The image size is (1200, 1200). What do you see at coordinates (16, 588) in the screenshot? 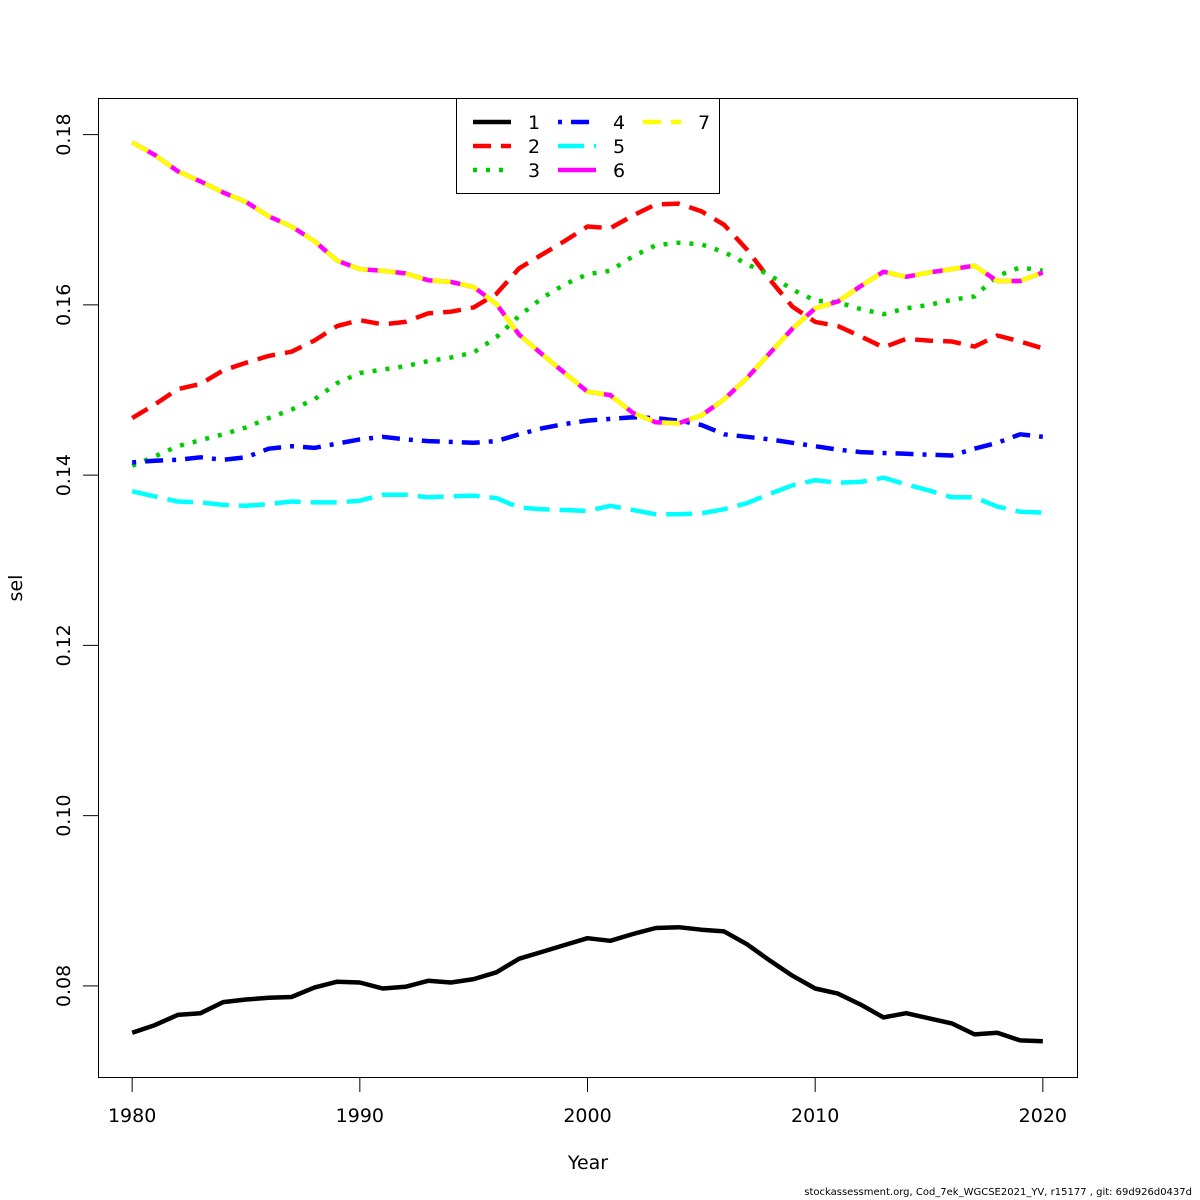
I see `y-axis-title: sel` at bounding box center [16, 588].